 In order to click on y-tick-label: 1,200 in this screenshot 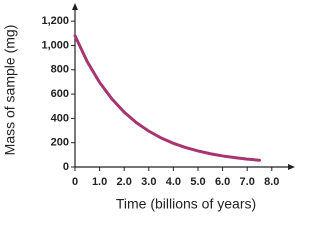, I will do `click(55, 21)`.